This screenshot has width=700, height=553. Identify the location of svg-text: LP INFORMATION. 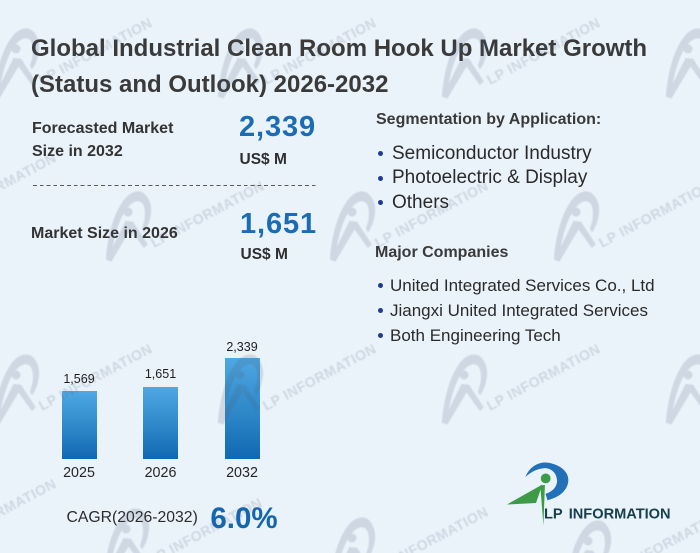
(607, 514).